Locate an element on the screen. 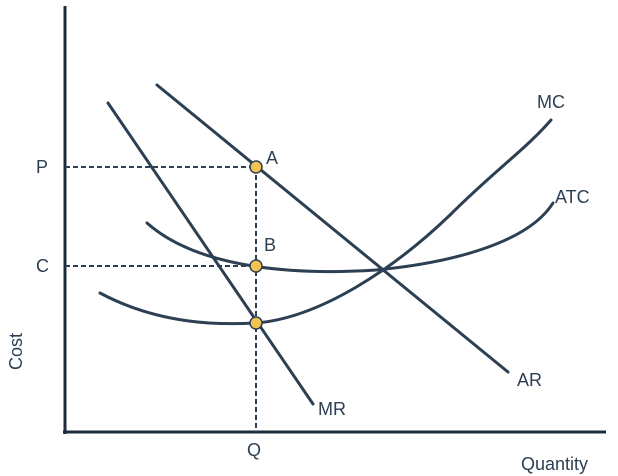 The width and height of the screenshot is (618, 476). point-mc-mr-intersection is located at coordinates (256, 323).